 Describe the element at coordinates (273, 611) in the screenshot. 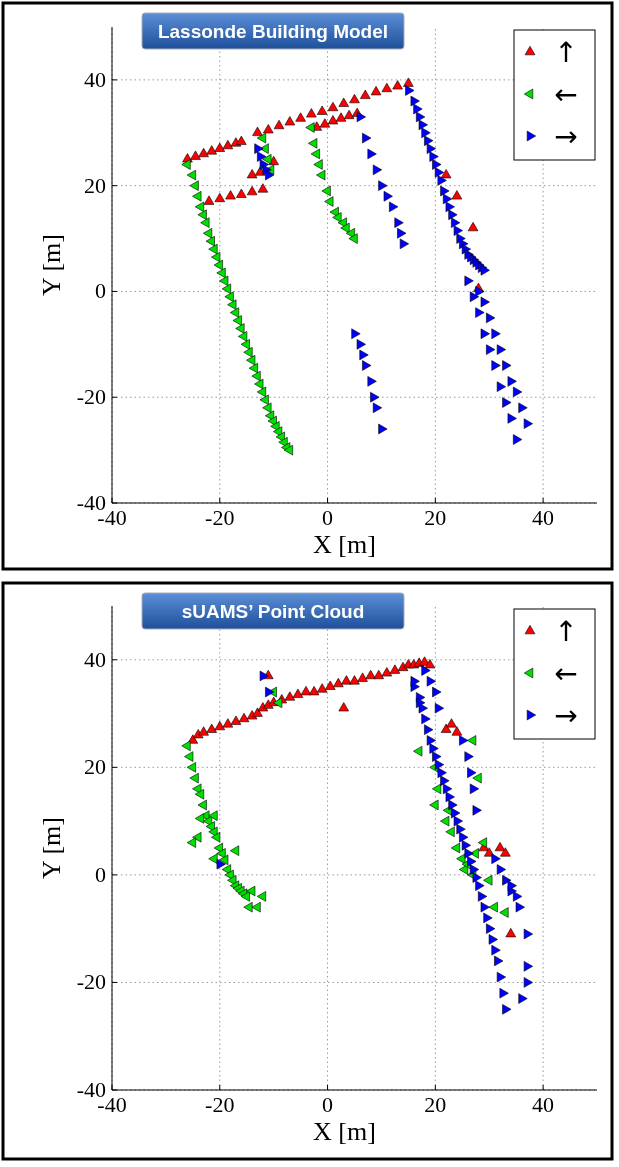

I see `chart-title: sUAMS’ Point Cloud` at that location.